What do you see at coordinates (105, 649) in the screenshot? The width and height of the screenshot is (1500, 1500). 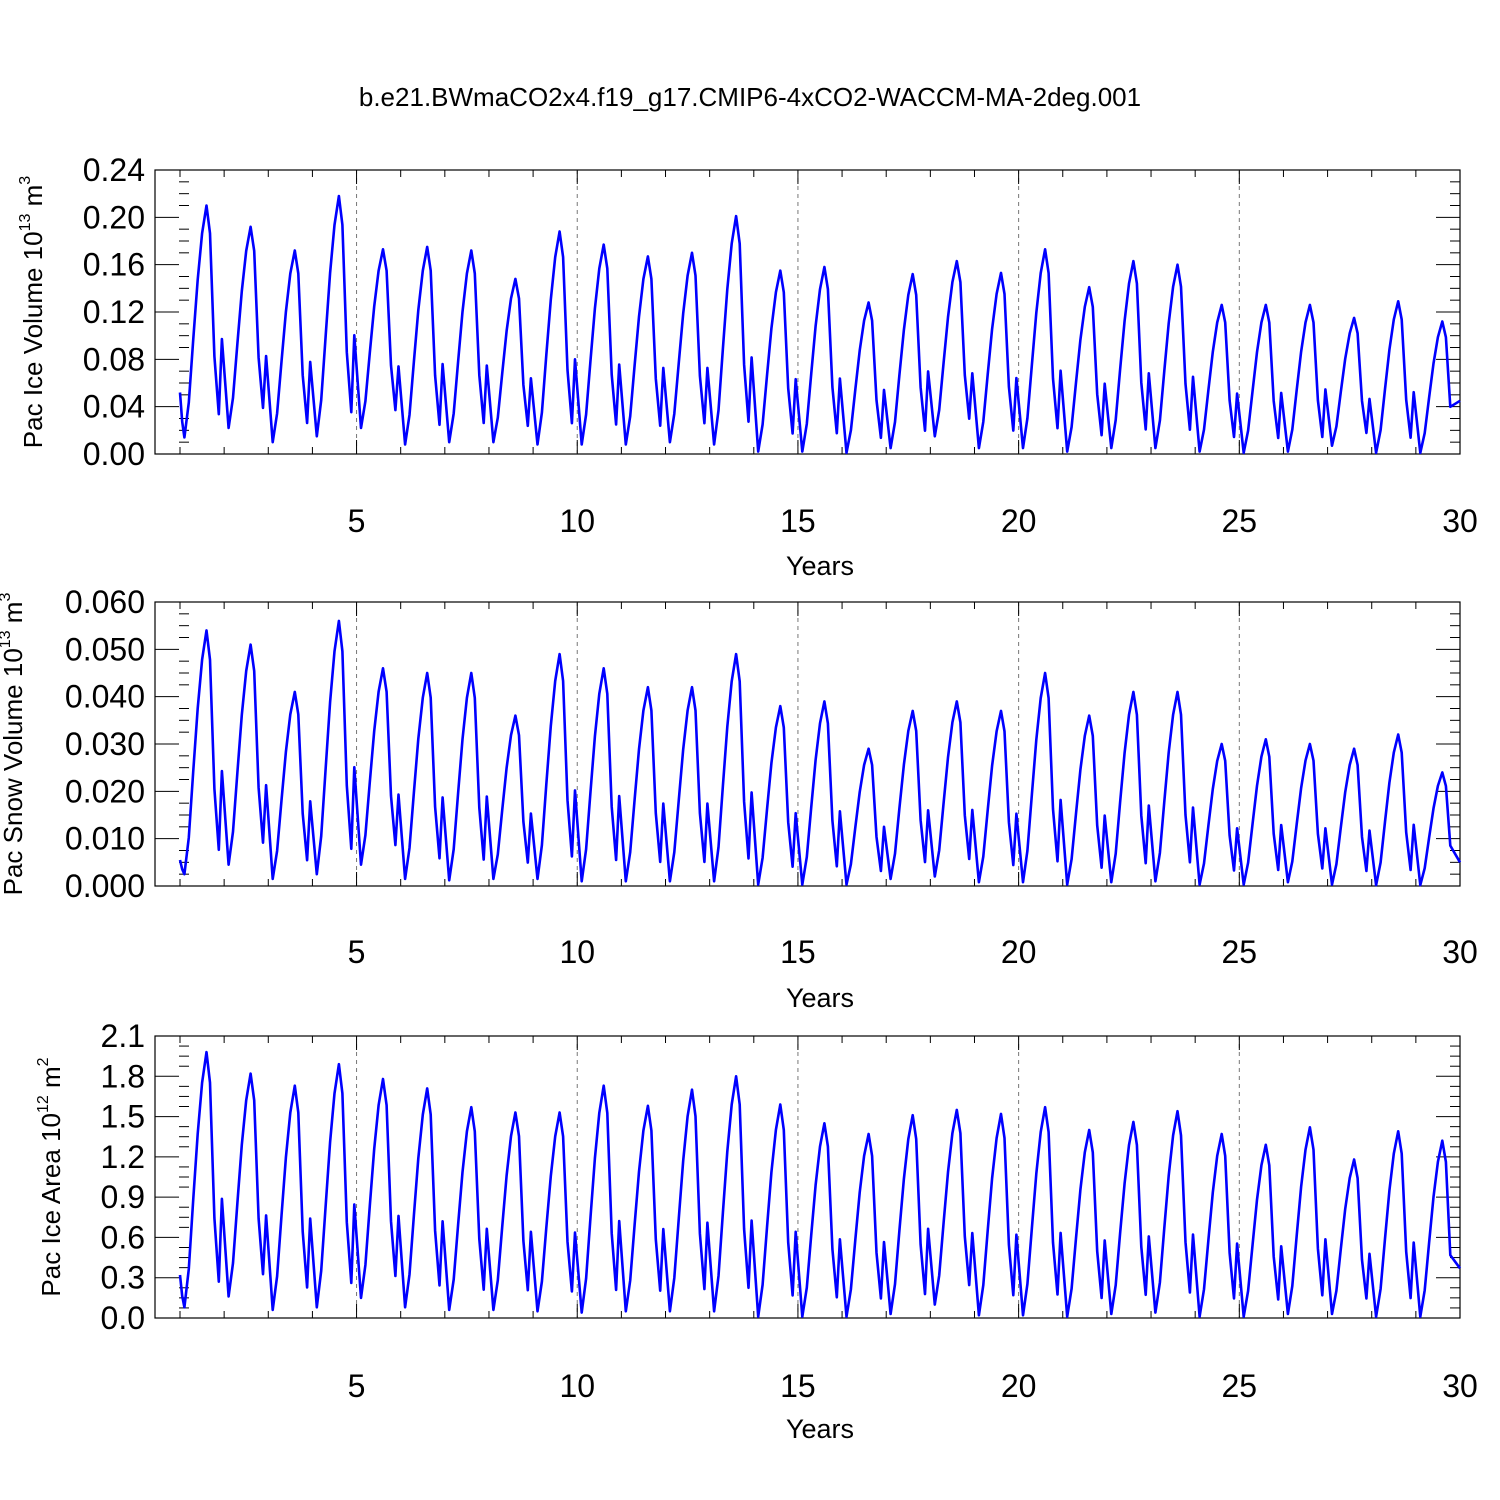 I see `y-tick-label: 0.050` at bounding box center [105, 649].